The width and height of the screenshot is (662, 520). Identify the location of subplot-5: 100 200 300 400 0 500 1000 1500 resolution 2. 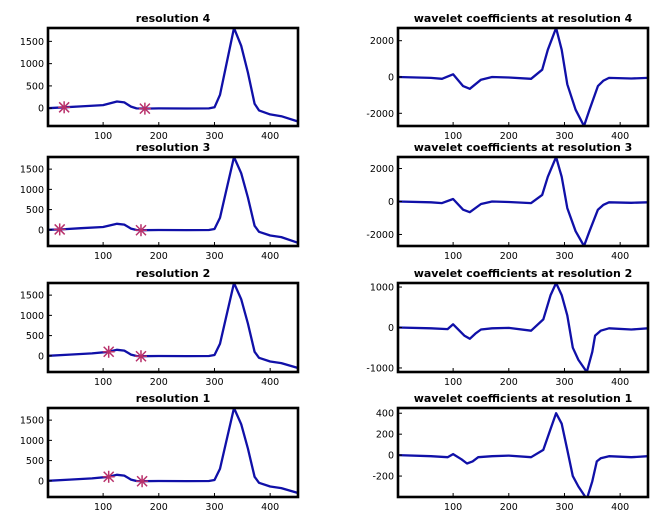
(160, 327).